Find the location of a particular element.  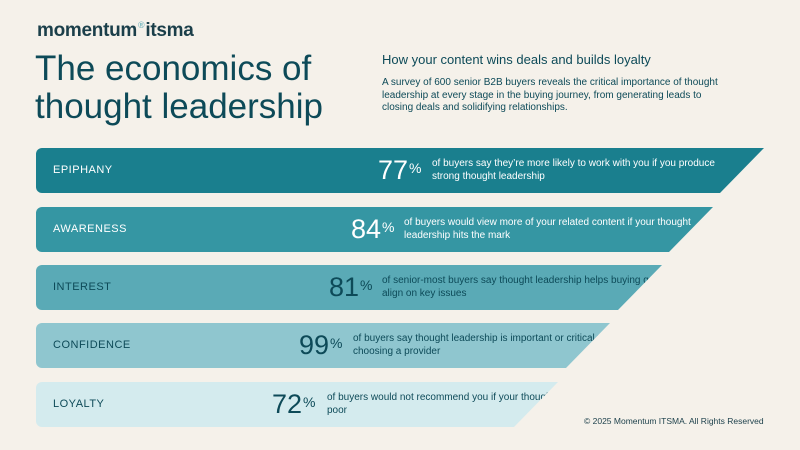

logo-brand: momentum is located at coordinates (87, 30).